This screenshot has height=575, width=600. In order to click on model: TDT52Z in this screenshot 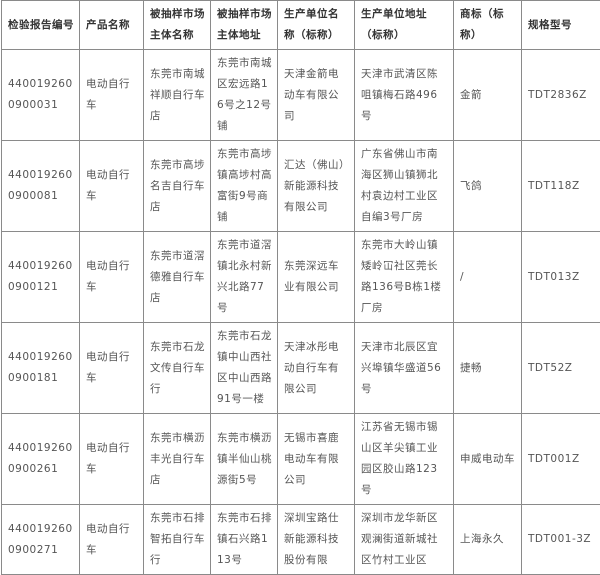, I will do `click(561, 368)`.